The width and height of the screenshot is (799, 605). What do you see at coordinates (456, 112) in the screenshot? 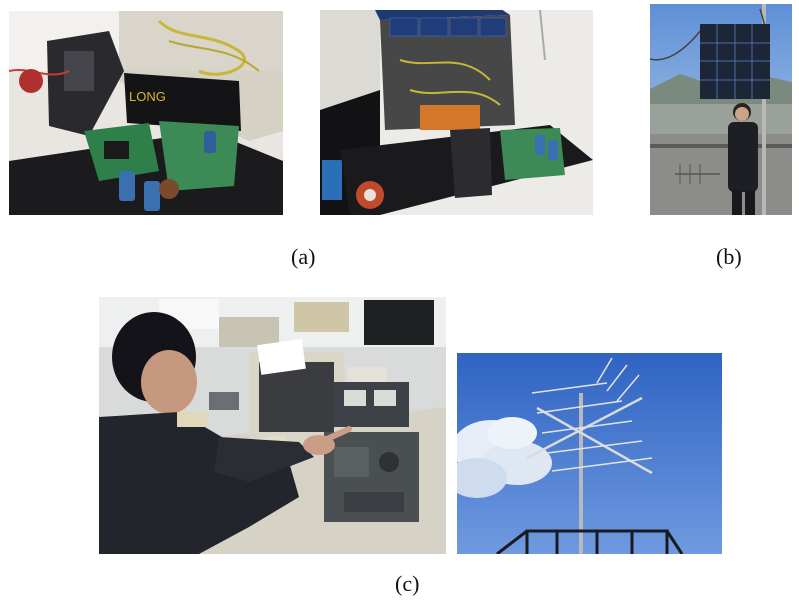
I see `photo-a-right` at bounding box center [456, 112].